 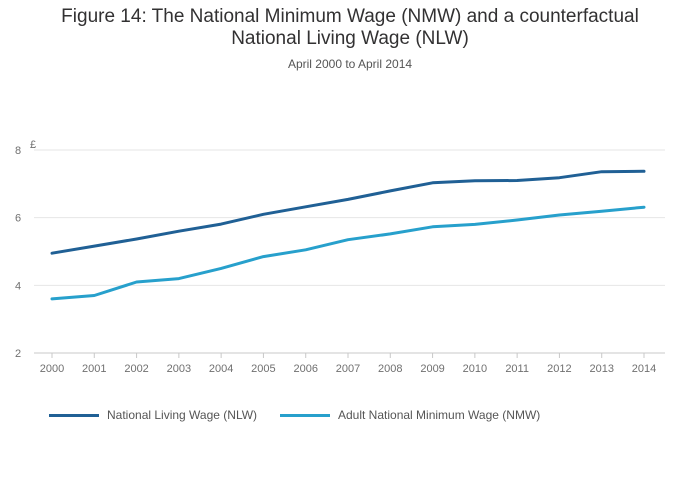 I want to click on x-tick-label: 2001, so click(x=94, y=369).